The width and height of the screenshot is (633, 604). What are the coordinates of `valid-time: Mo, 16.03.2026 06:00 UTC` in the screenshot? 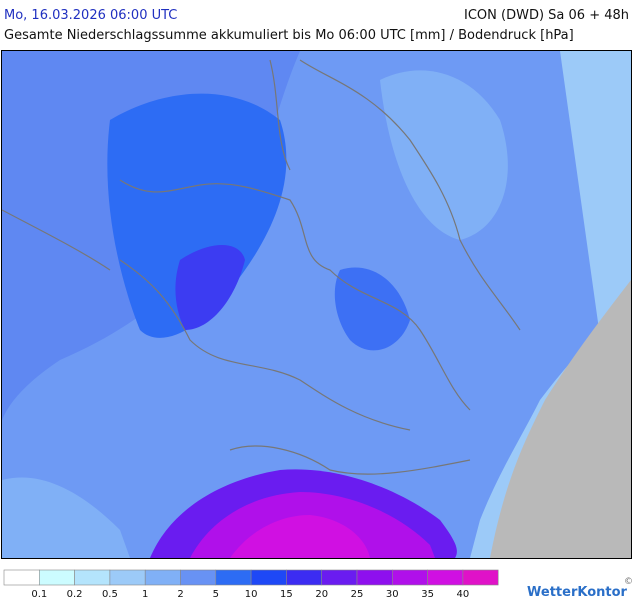 It's located at (90, 15).